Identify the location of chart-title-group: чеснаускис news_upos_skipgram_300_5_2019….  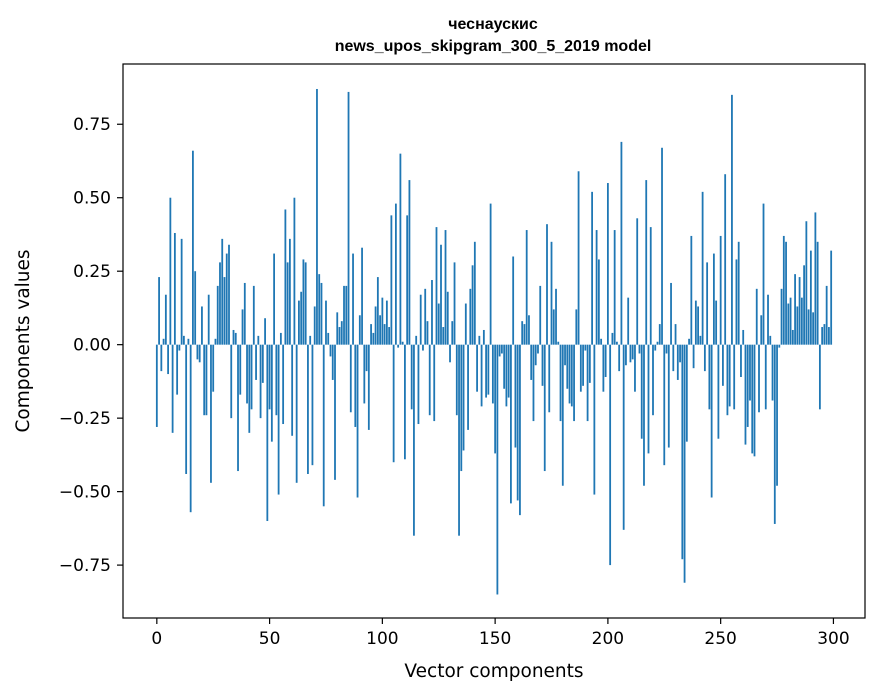
(493, 35).